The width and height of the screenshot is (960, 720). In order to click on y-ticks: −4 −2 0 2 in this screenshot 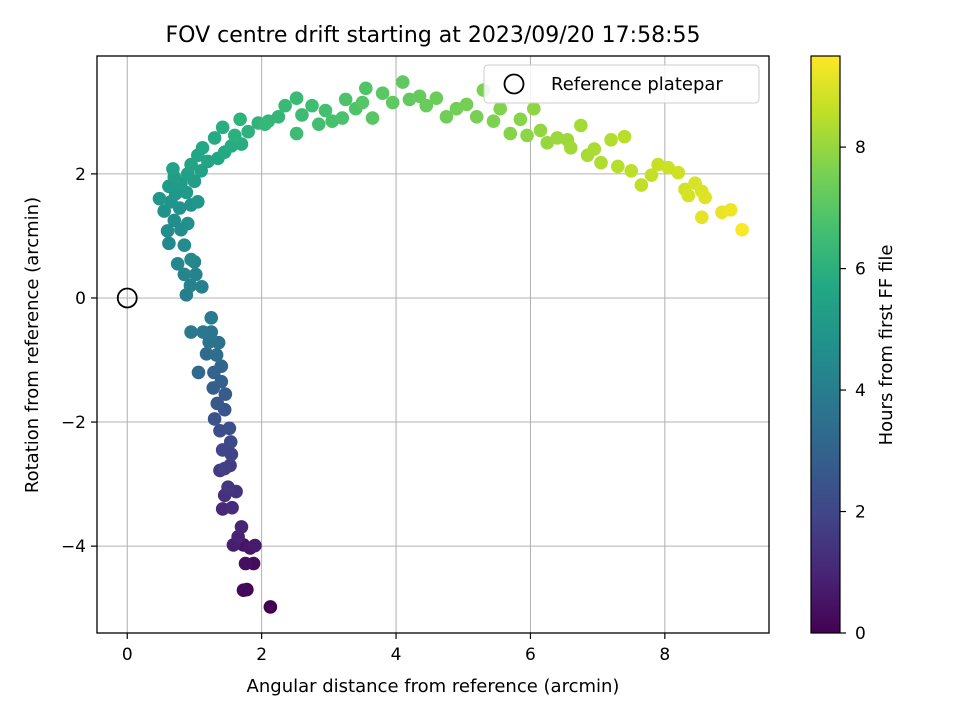, I will do `click(79, 361)`.